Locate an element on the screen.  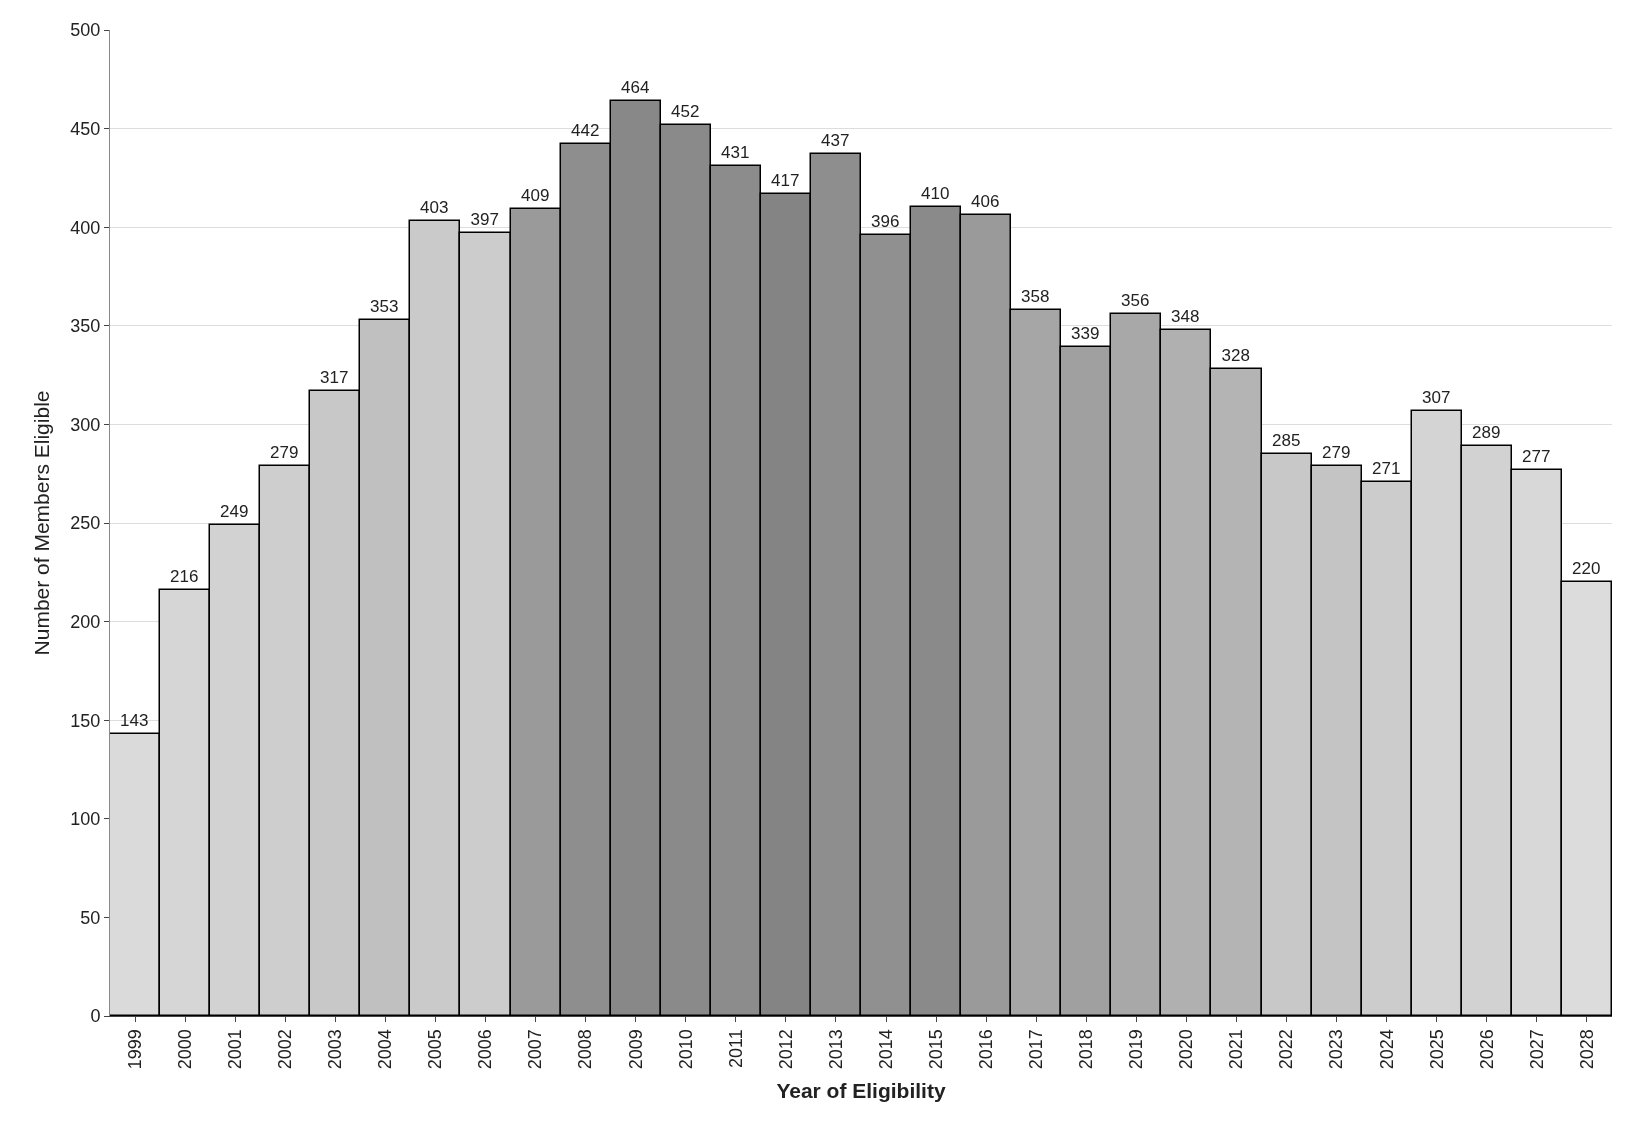
x-tick-label: 1999 is located at coordinates (134, 1049).